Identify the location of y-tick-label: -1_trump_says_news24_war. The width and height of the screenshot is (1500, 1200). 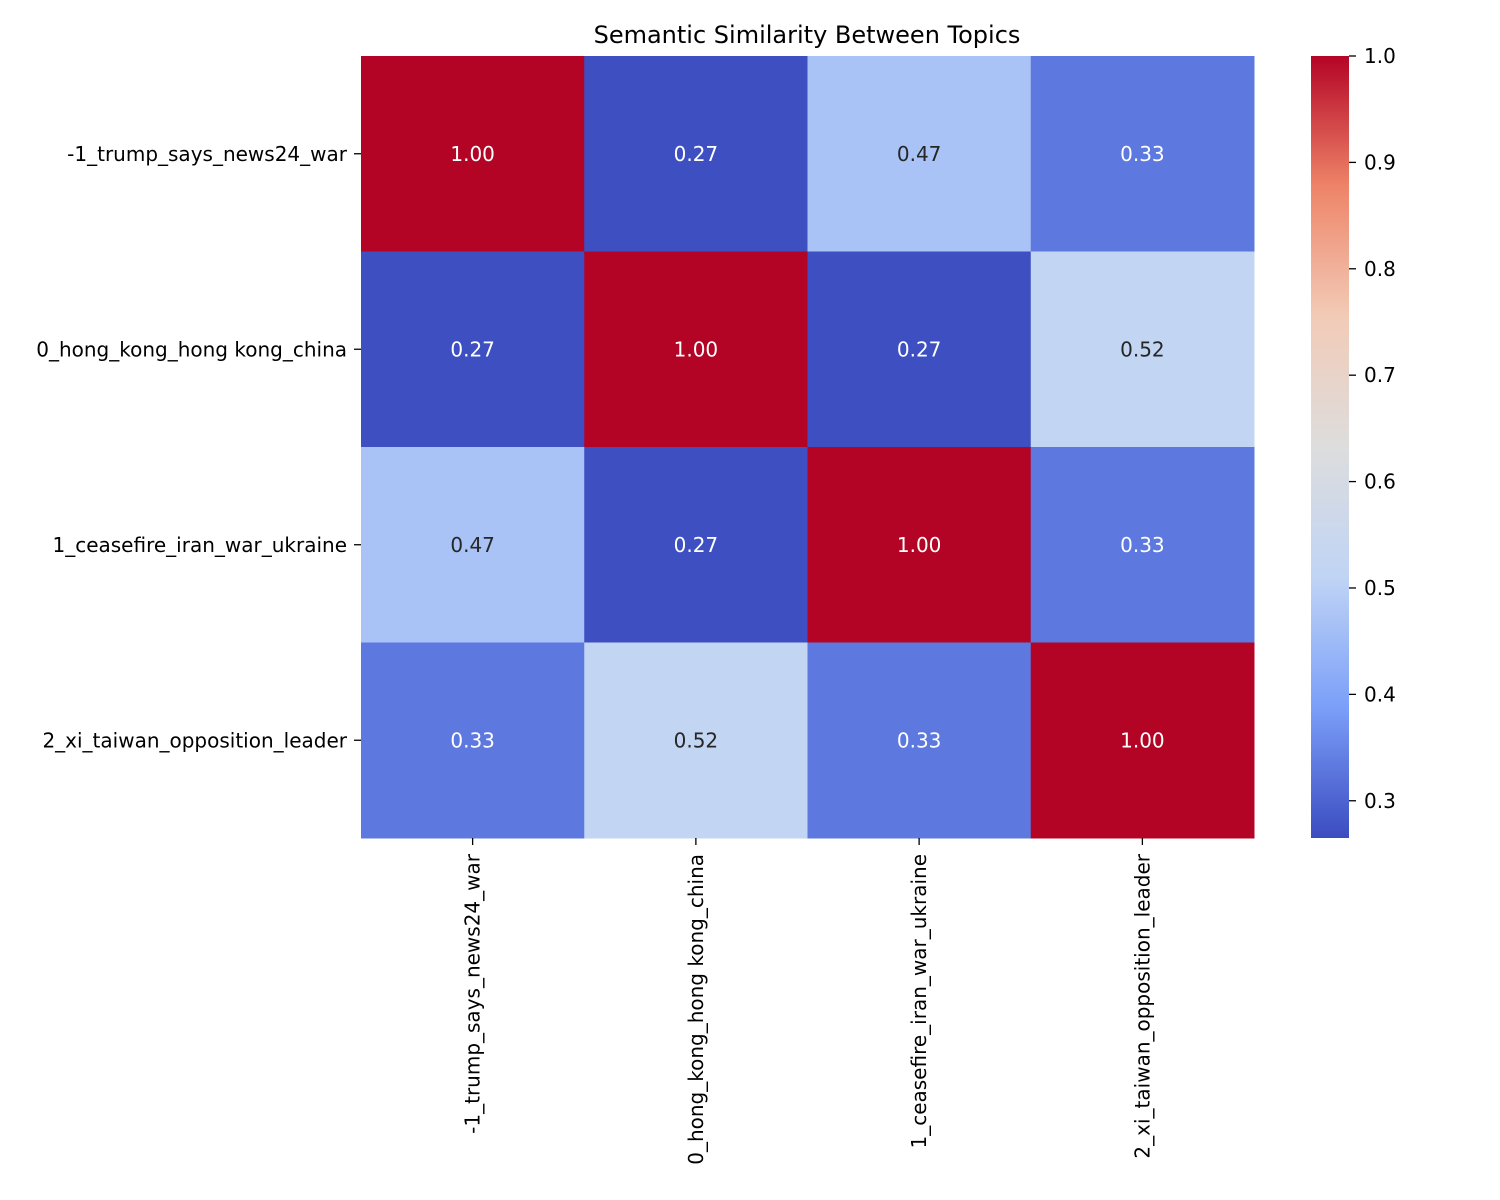
(207, 154).